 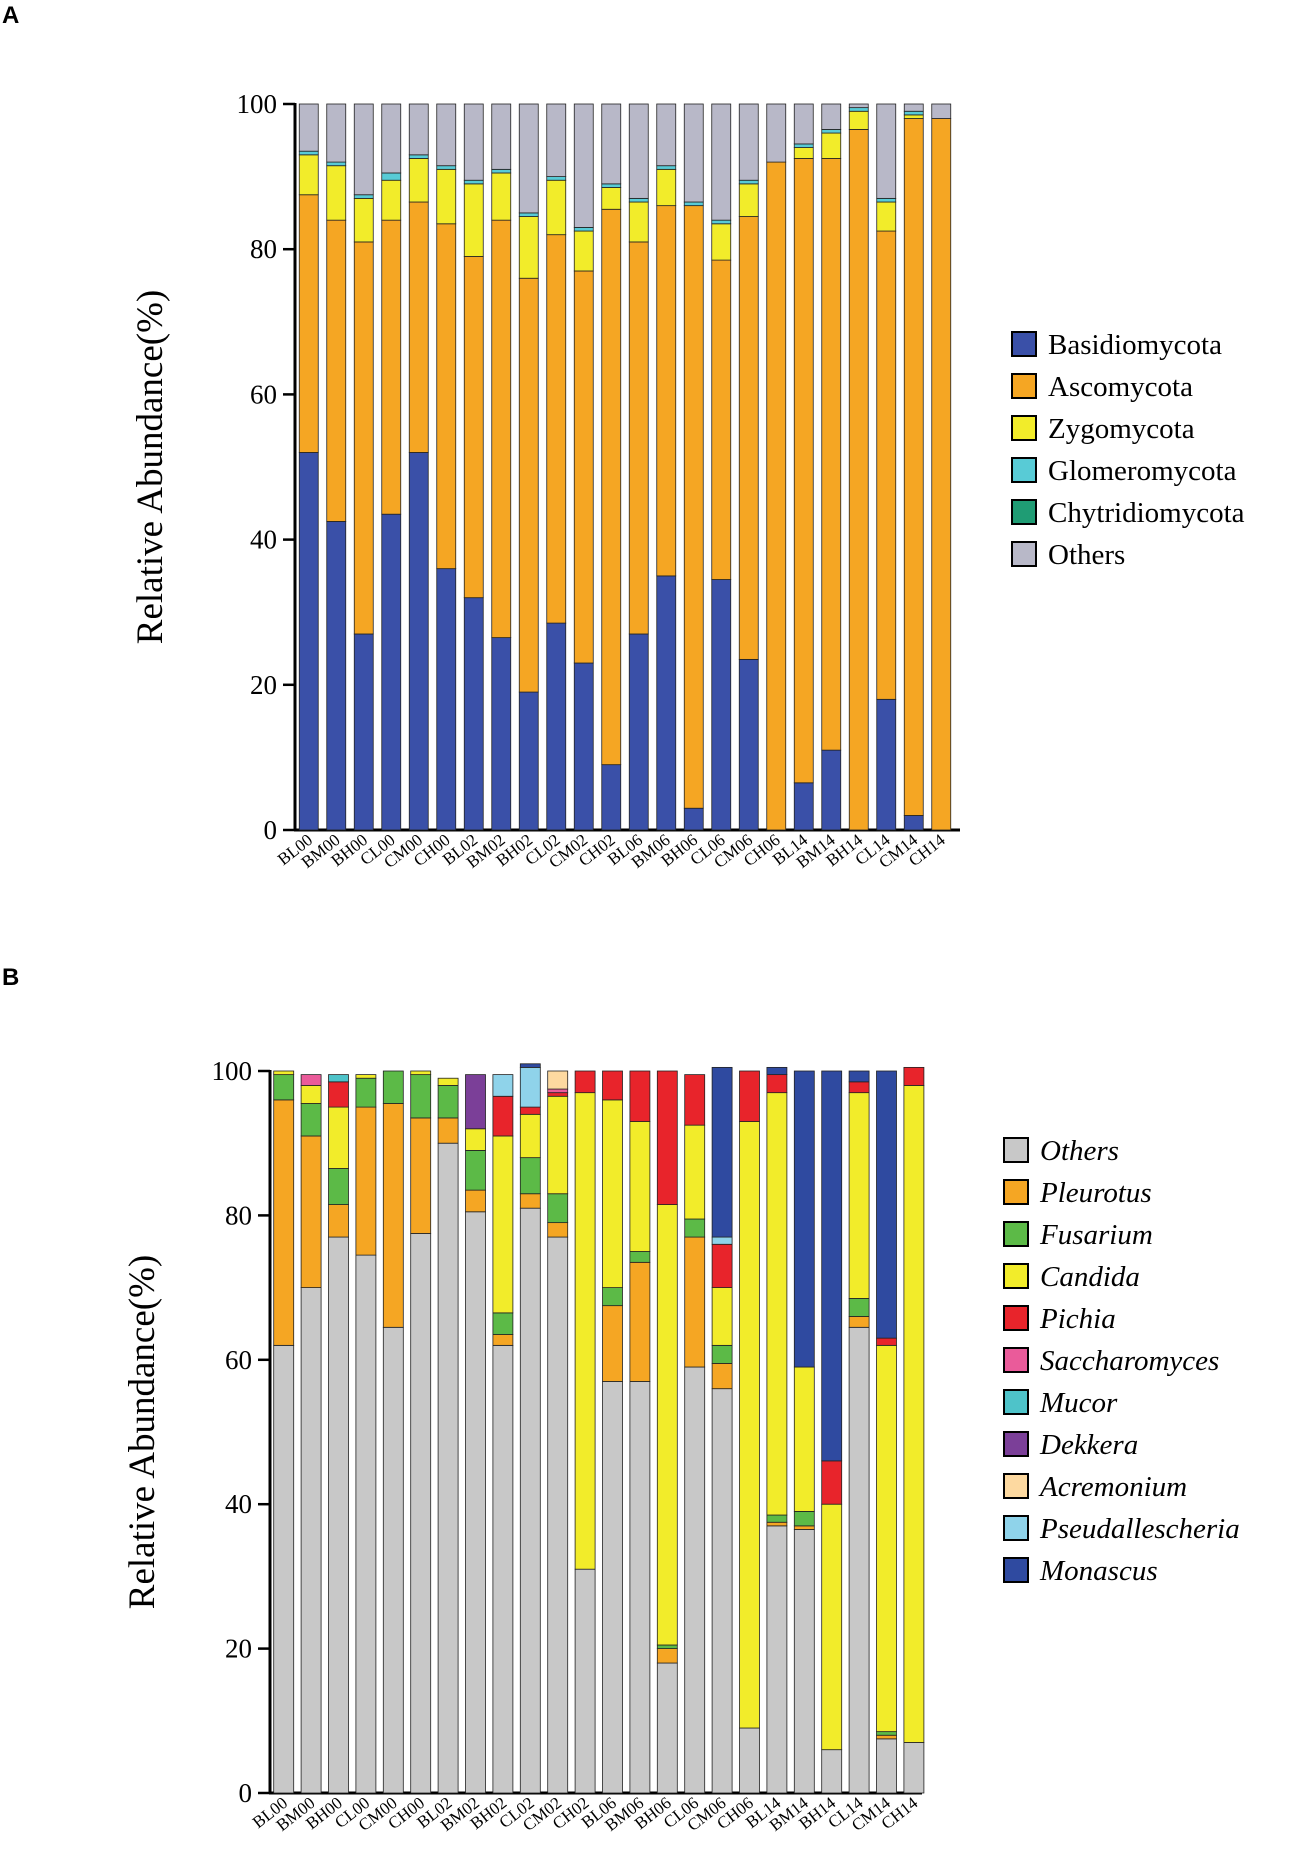 What do you see at coordinates (338, 1078) in the screenshot?
I see `bar-segment-mucor` at bounding box center [338, 1078].